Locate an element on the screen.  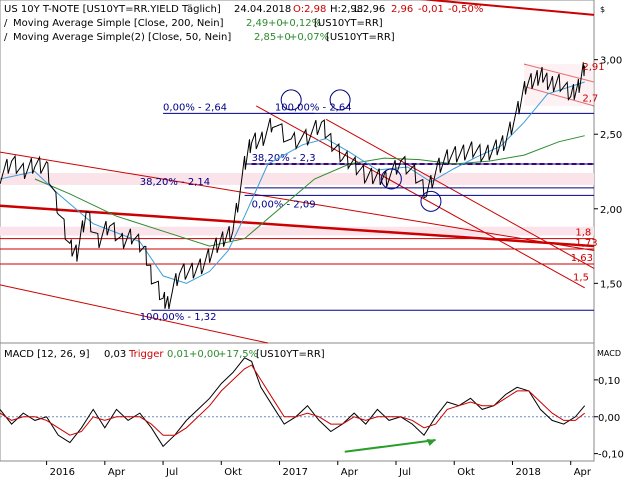
level-label: 1,5 is located at coordinates (581, 277).